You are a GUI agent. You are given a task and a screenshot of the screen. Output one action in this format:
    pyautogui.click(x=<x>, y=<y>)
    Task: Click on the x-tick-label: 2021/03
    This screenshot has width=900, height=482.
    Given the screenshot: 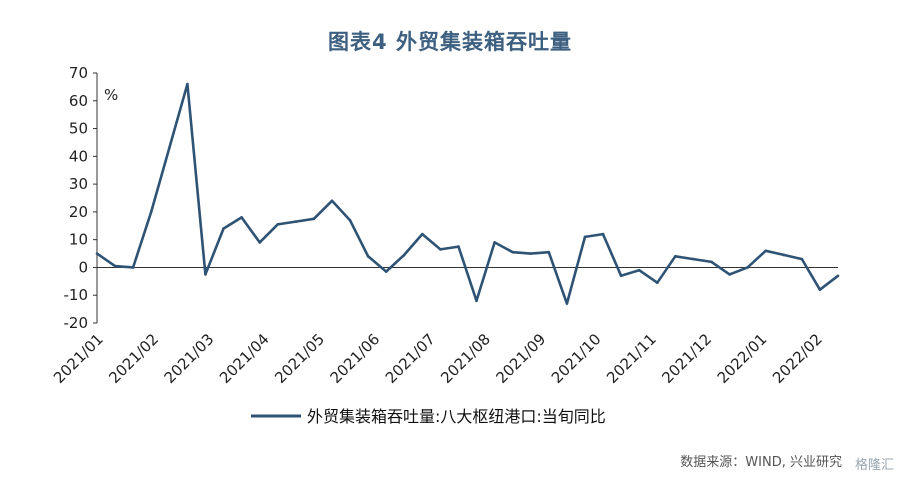 What is the action you would take?
    pyautogui.click(x=189, y=358)
    